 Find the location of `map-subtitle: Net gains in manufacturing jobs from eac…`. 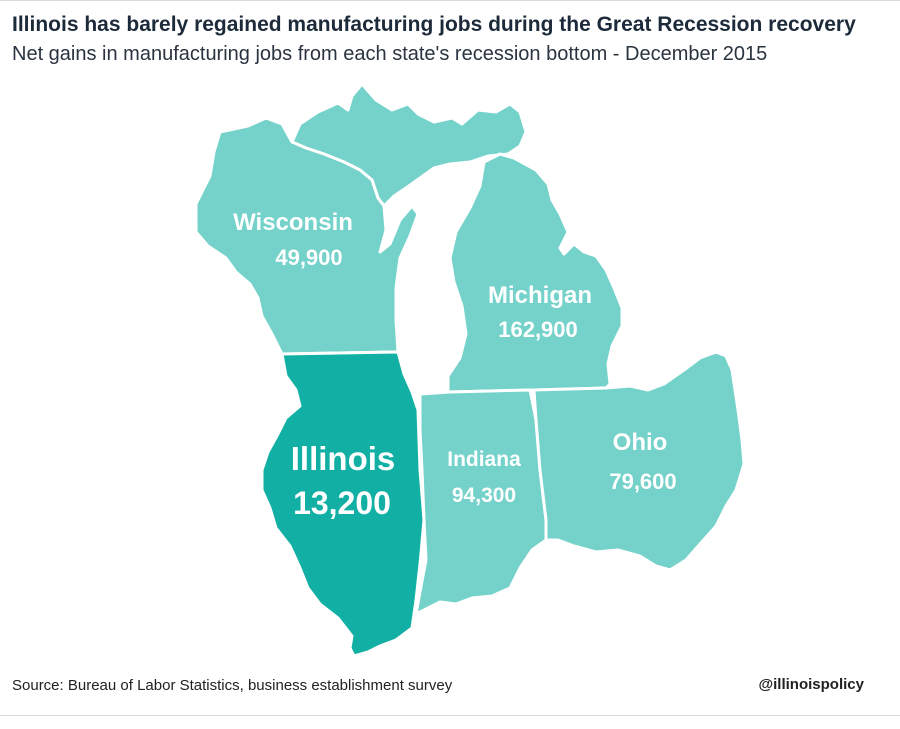

map-subtitle: Net gains in manufacturing jobs from eac… is located at coordinates (390, 54).